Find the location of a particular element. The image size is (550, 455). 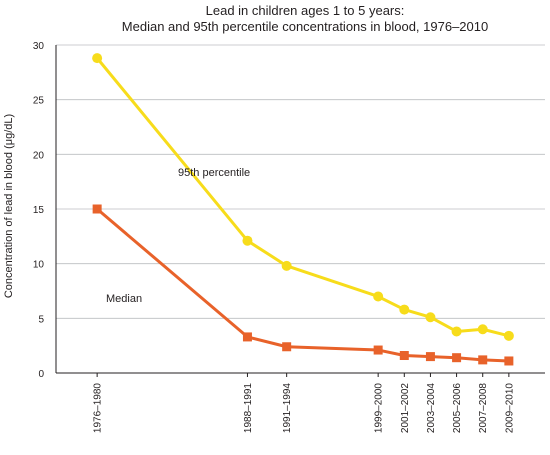

y-axis-label: Concentration of lead in blood (μg/dL) is located at coordinates (9, 206).